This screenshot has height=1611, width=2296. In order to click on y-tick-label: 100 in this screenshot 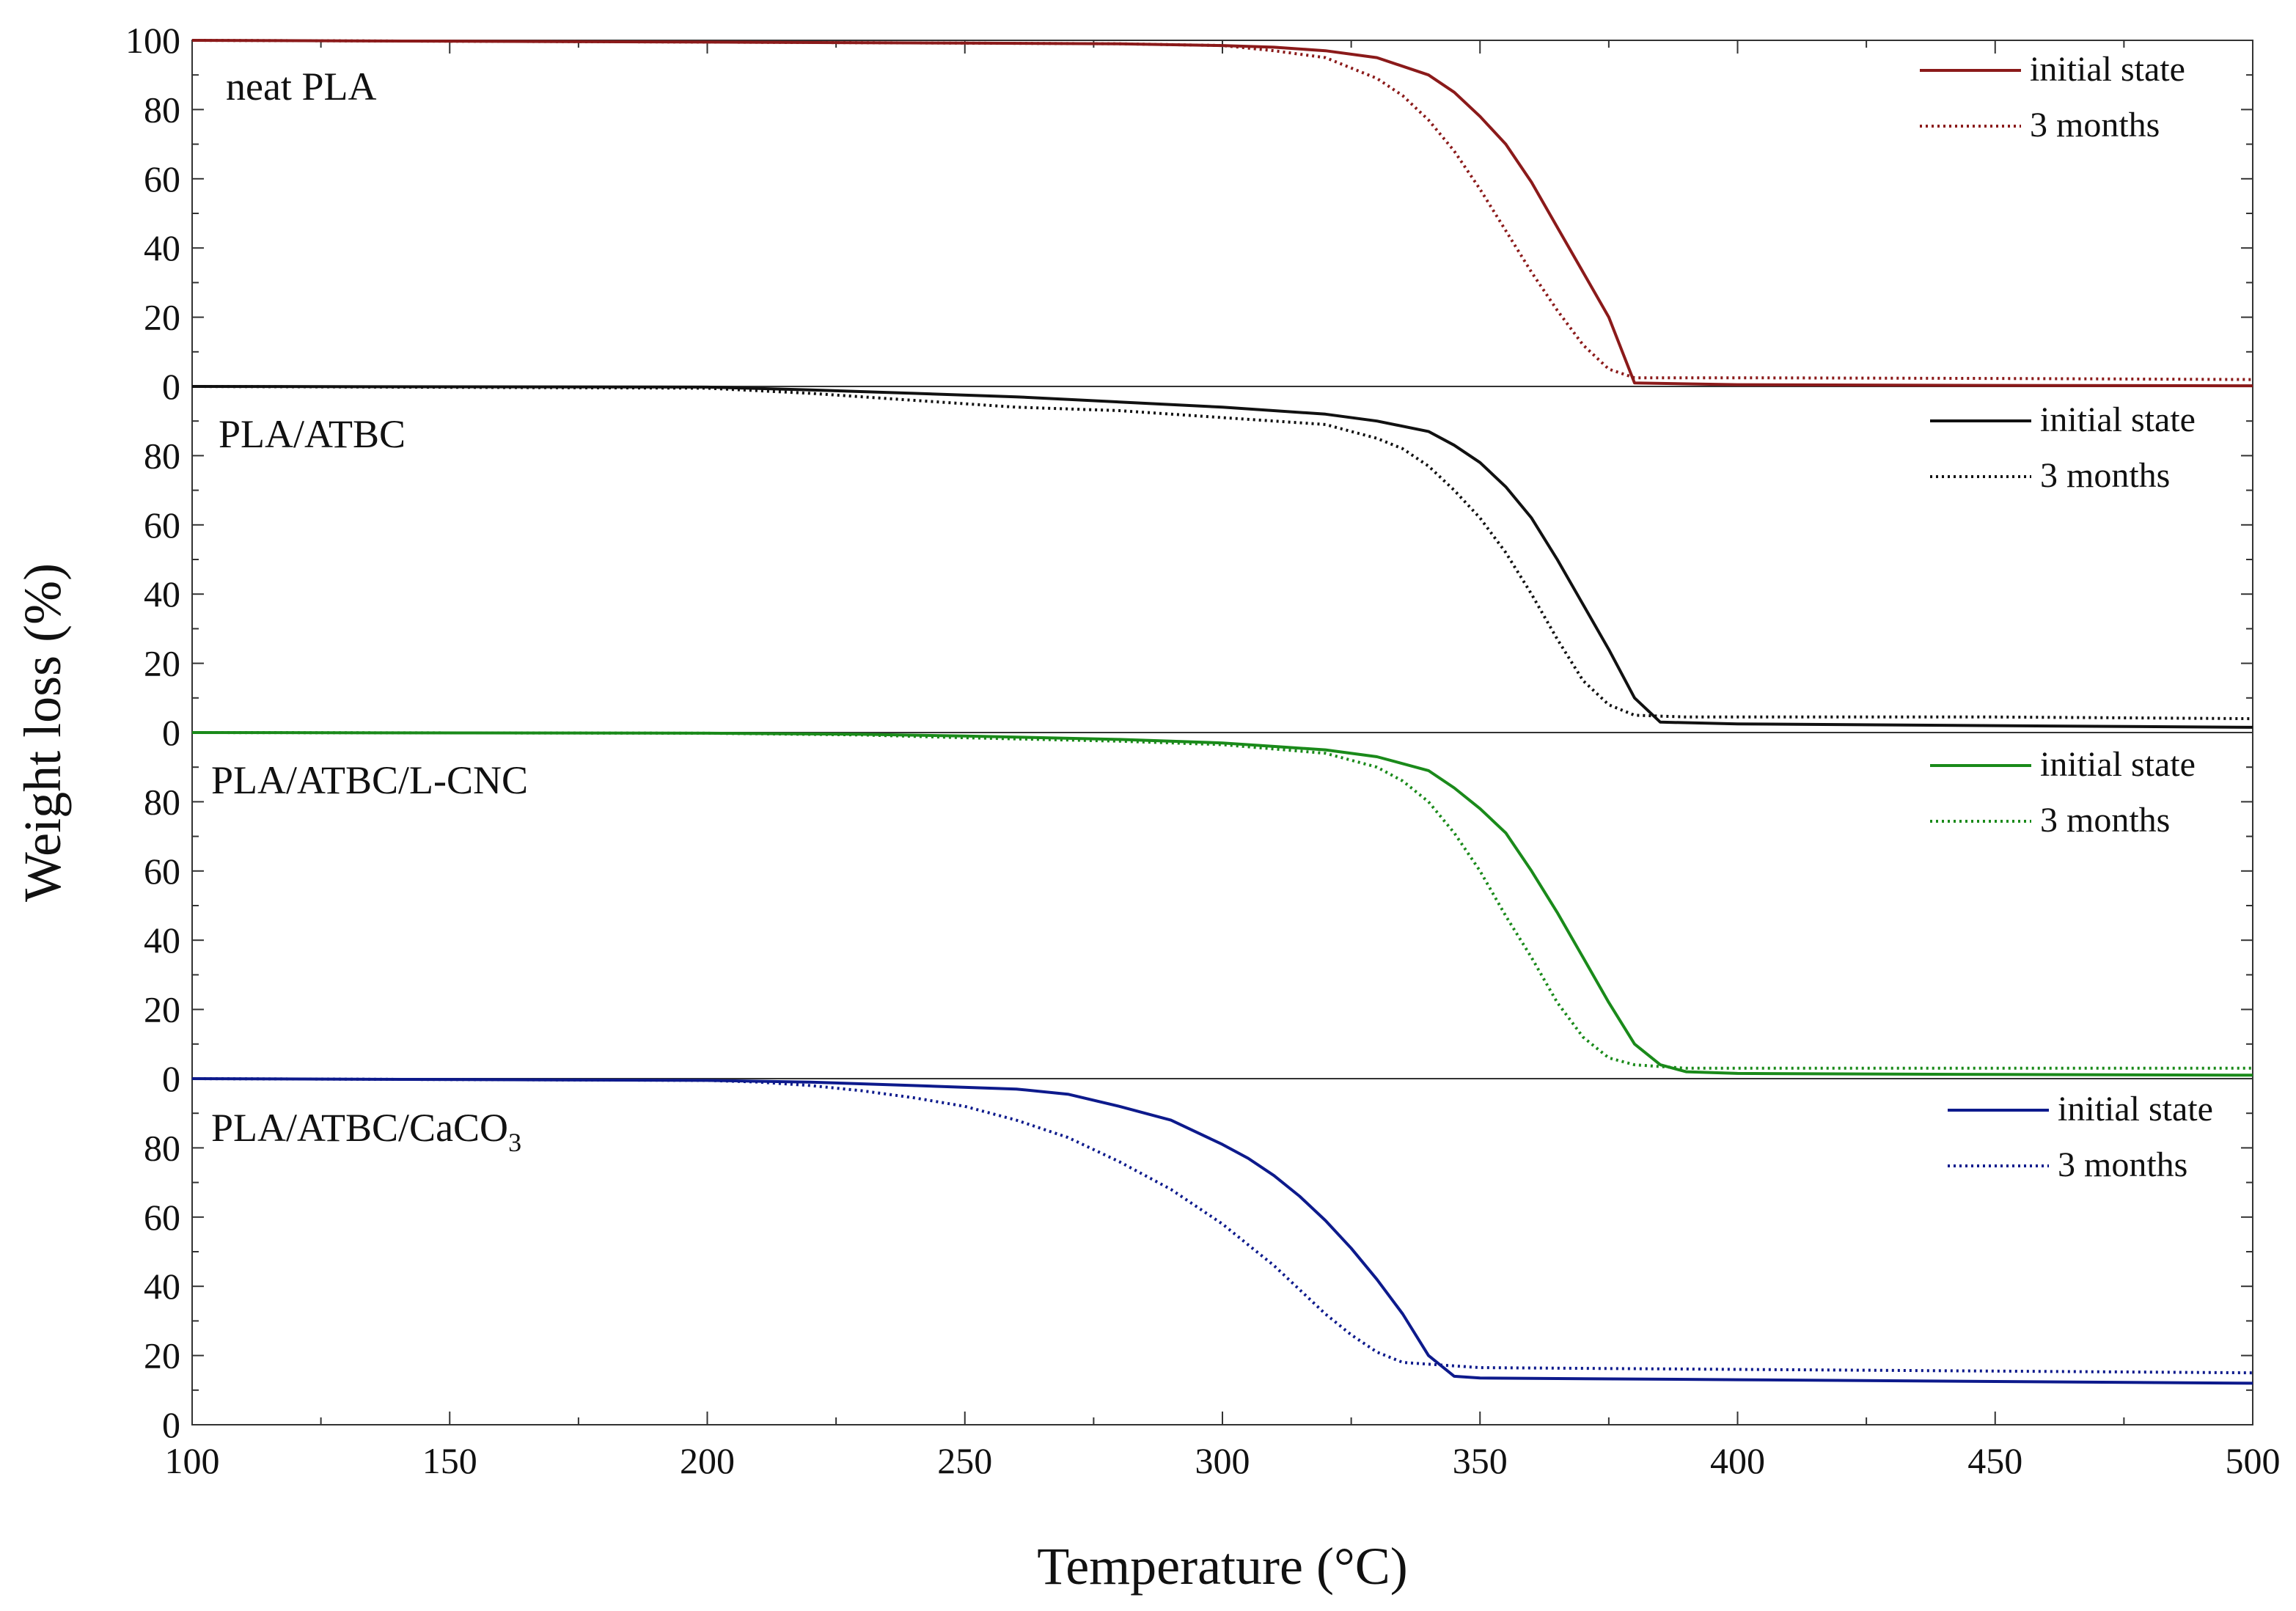, I will do `click(152, 40)`.